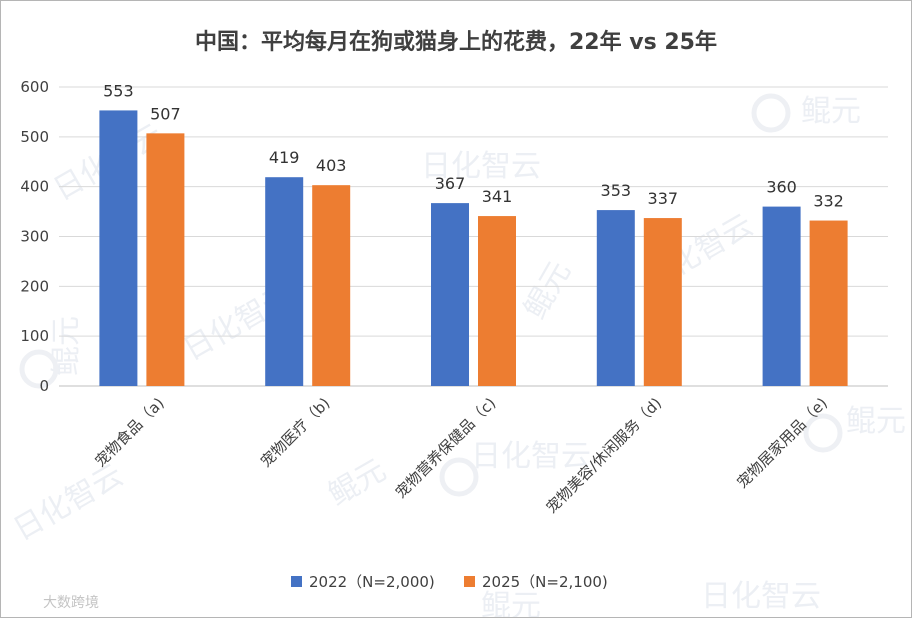 The image size is (912, 618). Describe the element at coordinates (118, 90) in the screenshot. I see `data-label: 553` at that location.